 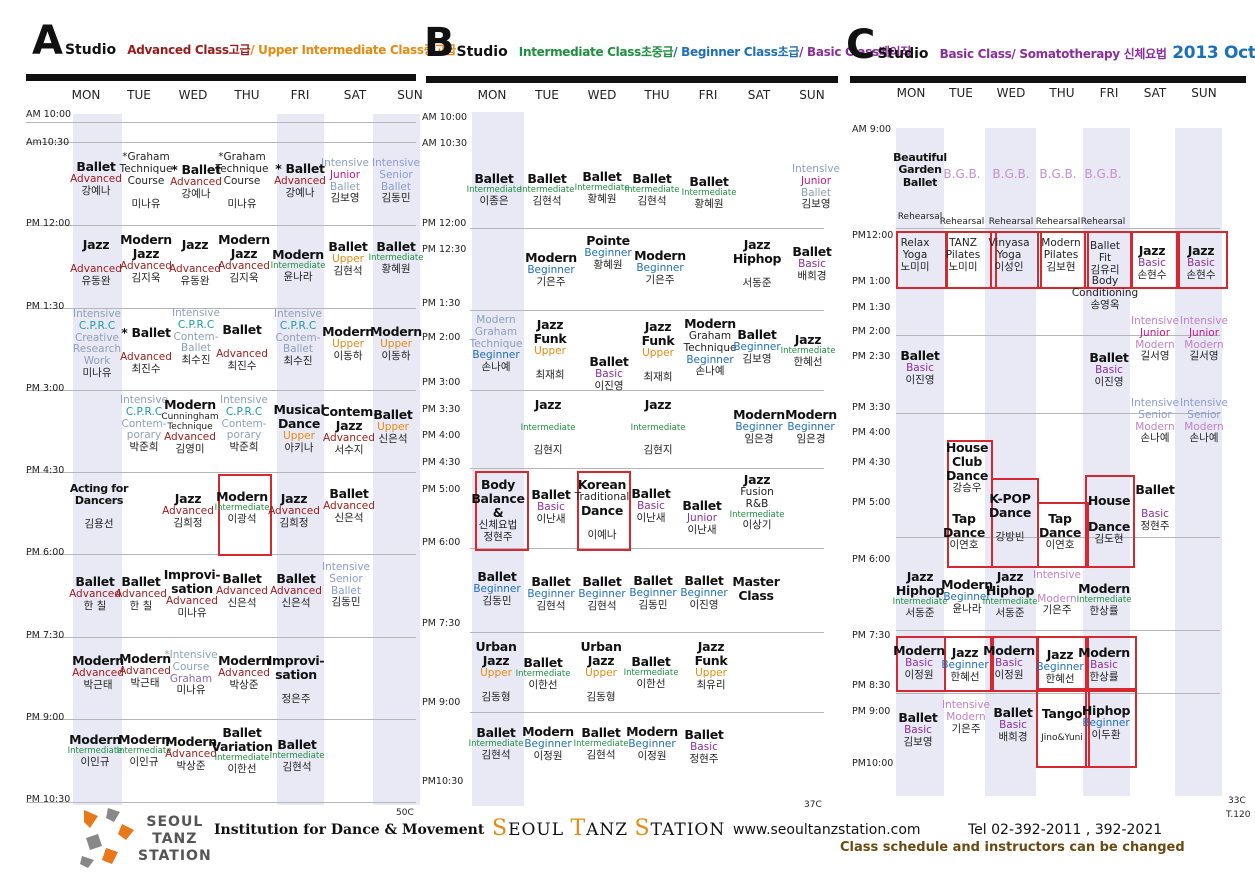 What do you see at coordinates (602, 509) in the screenshot?
I see `class-cell: Korean Traditional Dance 이예나` at bounding box center [602, 509].